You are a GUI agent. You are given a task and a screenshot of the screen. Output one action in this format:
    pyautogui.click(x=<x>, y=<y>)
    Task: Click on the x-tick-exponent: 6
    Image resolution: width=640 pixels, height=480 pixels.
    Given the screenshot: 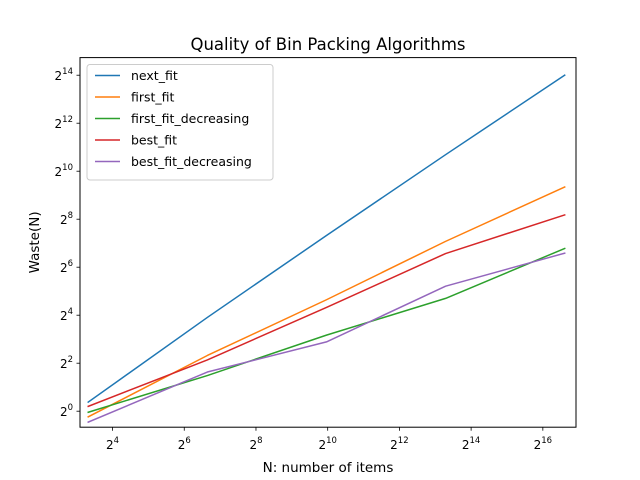 What is the action you would take?
    pyautogui.click(x=187, y=441)
    